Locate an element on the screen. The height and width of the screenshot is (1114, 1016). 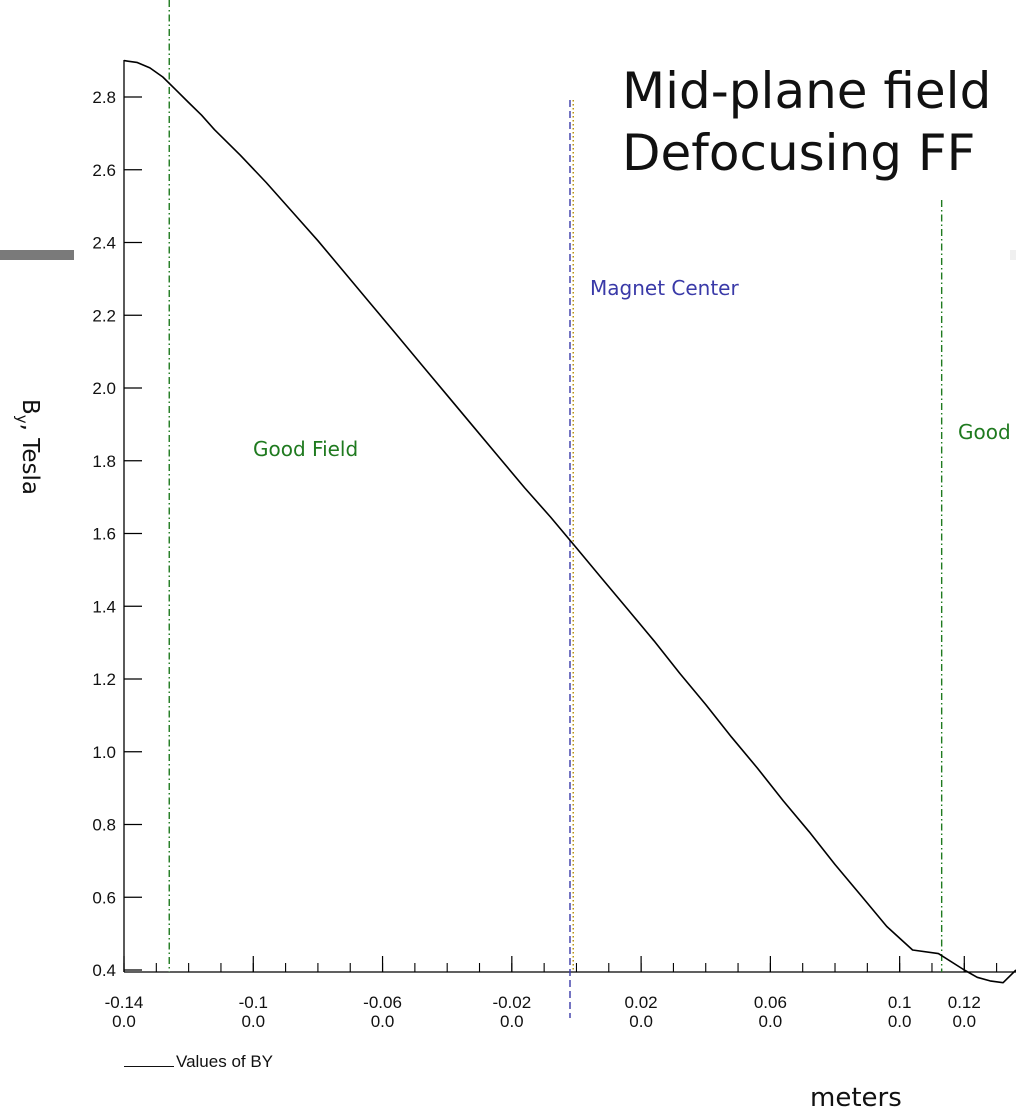
y-tick-label: 0.8 is located at coordinates (104, 825).